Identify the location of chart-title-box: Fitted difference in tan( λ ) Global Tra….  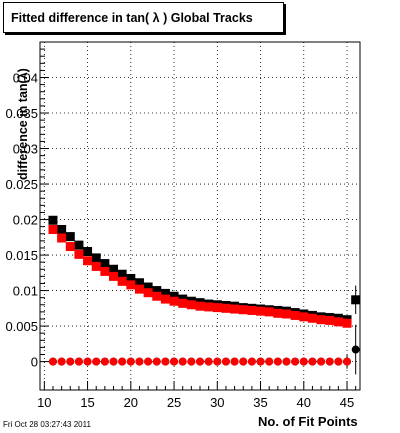
(143, 17).